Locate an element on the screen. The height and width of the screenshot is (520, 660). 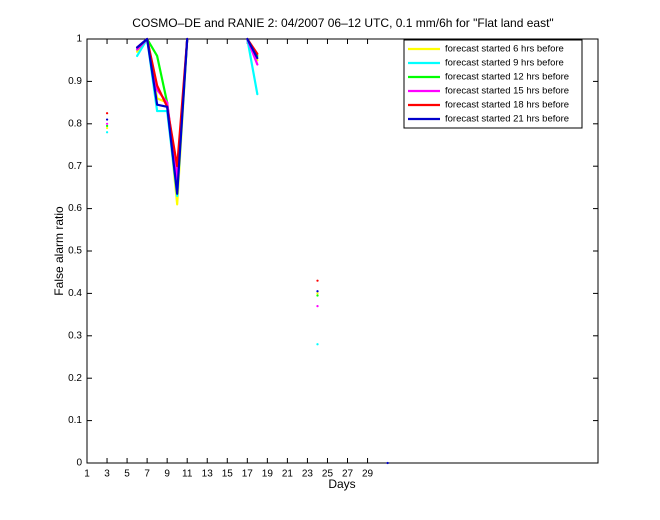
x-tick-label: 3 is located at coordinates (107, 474).